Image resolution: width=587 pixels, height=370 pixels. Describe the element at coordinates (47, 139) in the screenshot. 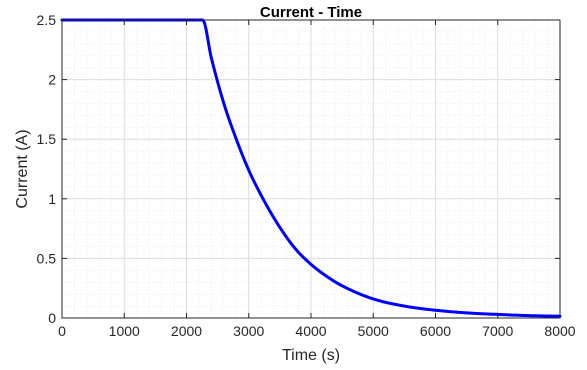

I see `y-tick-label: 1.5` at that location.